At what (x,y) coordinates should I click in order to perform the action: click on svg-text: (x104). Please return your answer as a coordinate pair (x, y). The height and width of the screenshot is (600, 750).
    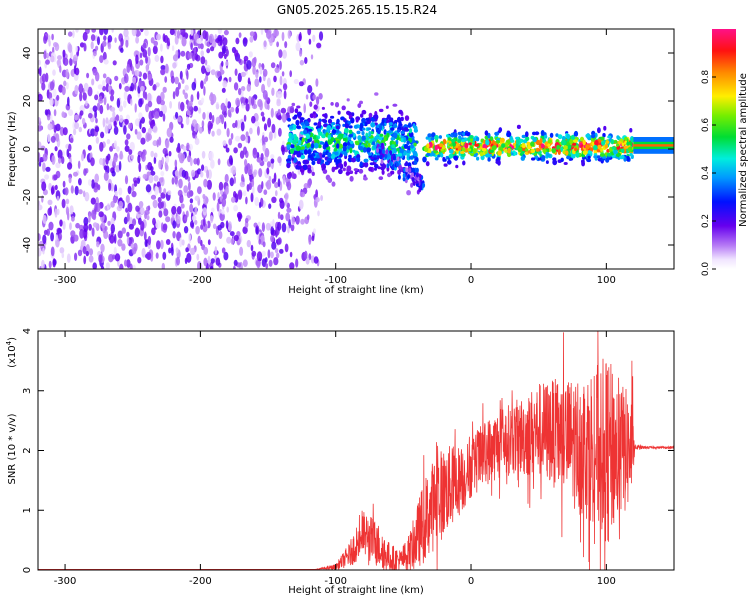
    Looking at the image, I should click on (11, 352).